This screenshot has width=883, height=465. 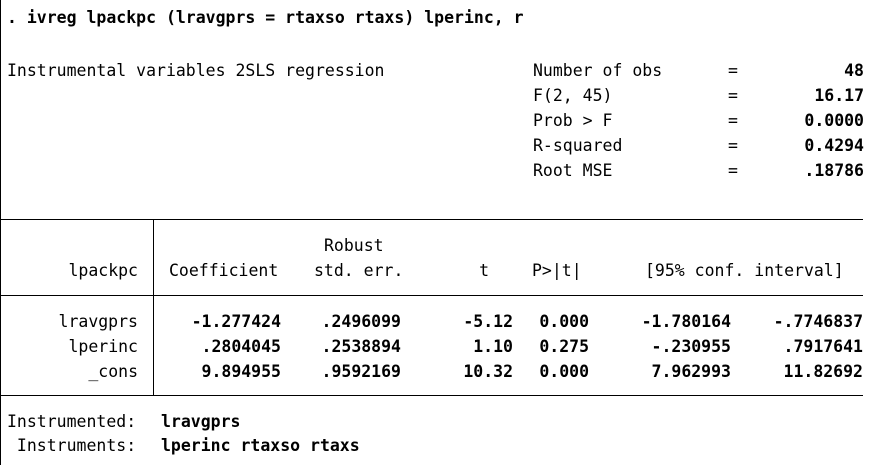 What do you see at coordinates (432, 219) in the screenshot?
I see `table-top-rule` at bounding box center [432, 219].